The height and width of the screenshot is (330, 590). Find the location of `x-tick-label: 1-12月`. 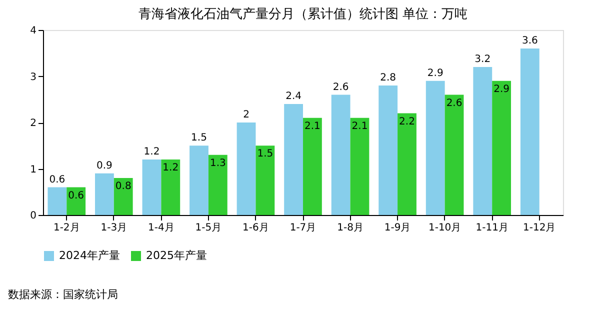

x-tick-label: 1-12月 is located at coordinates (539, 228).